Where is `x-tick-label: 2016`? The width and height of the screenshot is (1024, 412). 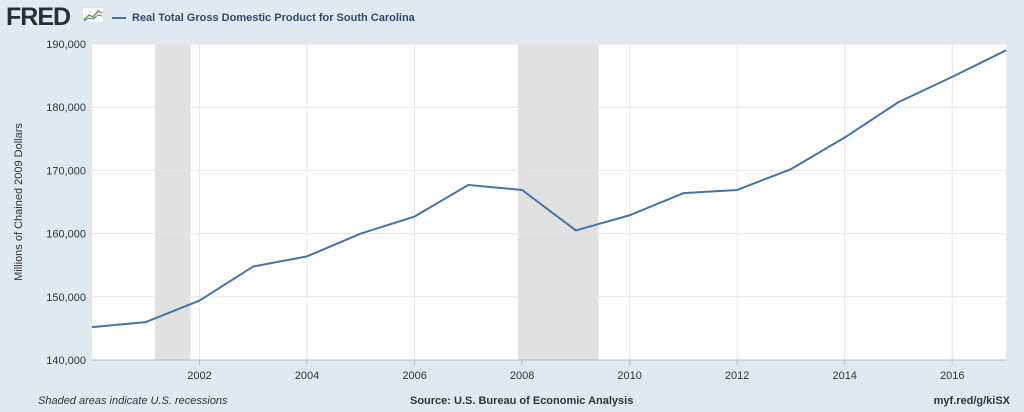 x-tick-label: 2016 is located at coordinates (952, 376).